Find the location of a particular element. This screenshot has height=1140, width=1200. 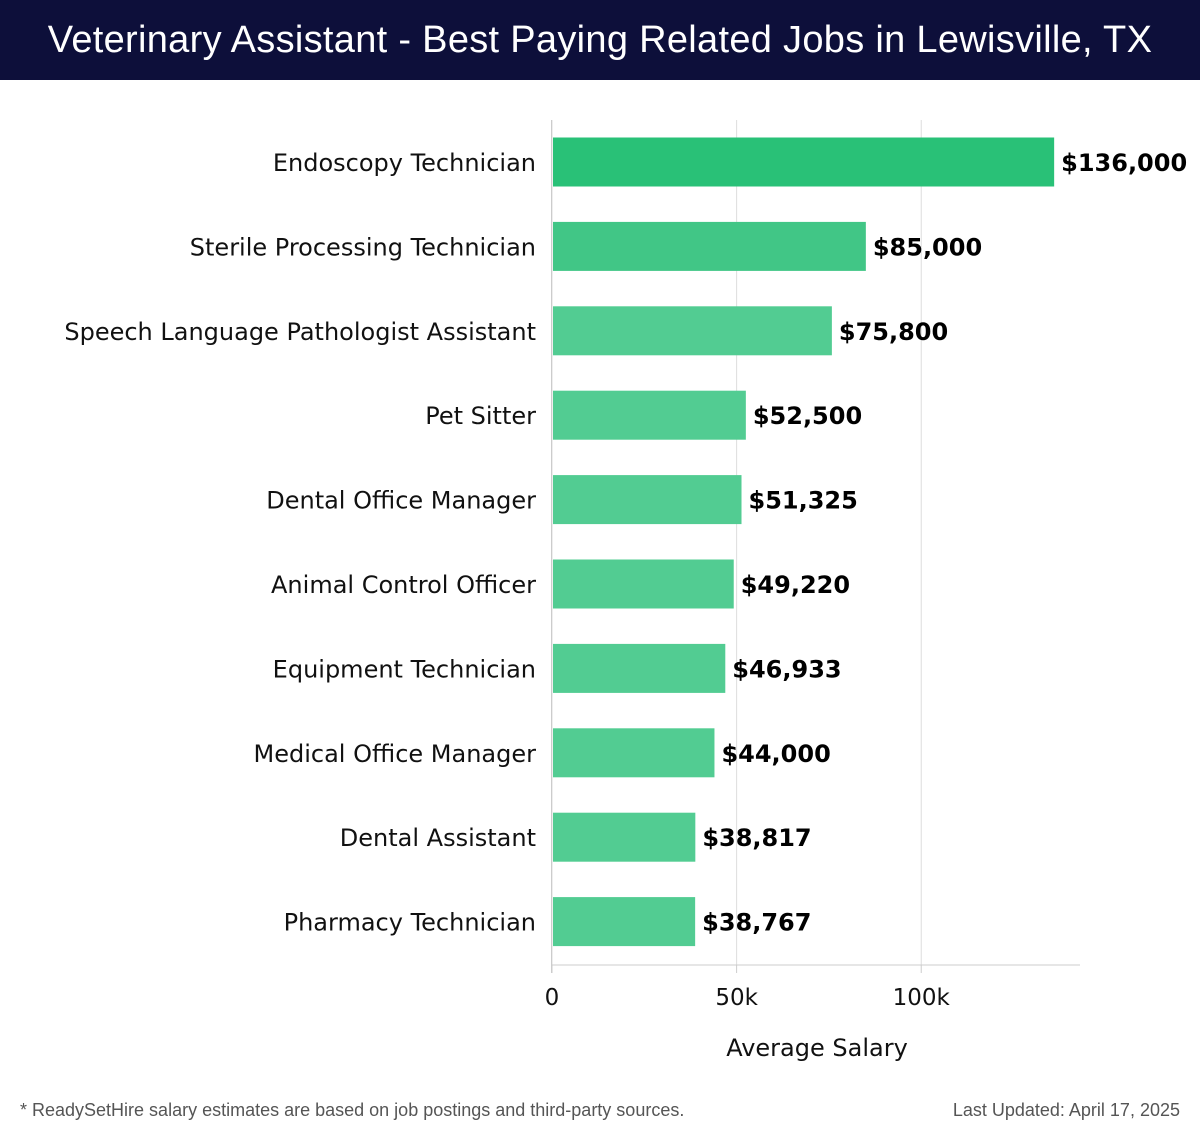

category-label-4: Dental Office Manager is located at coordinates (401, 501).